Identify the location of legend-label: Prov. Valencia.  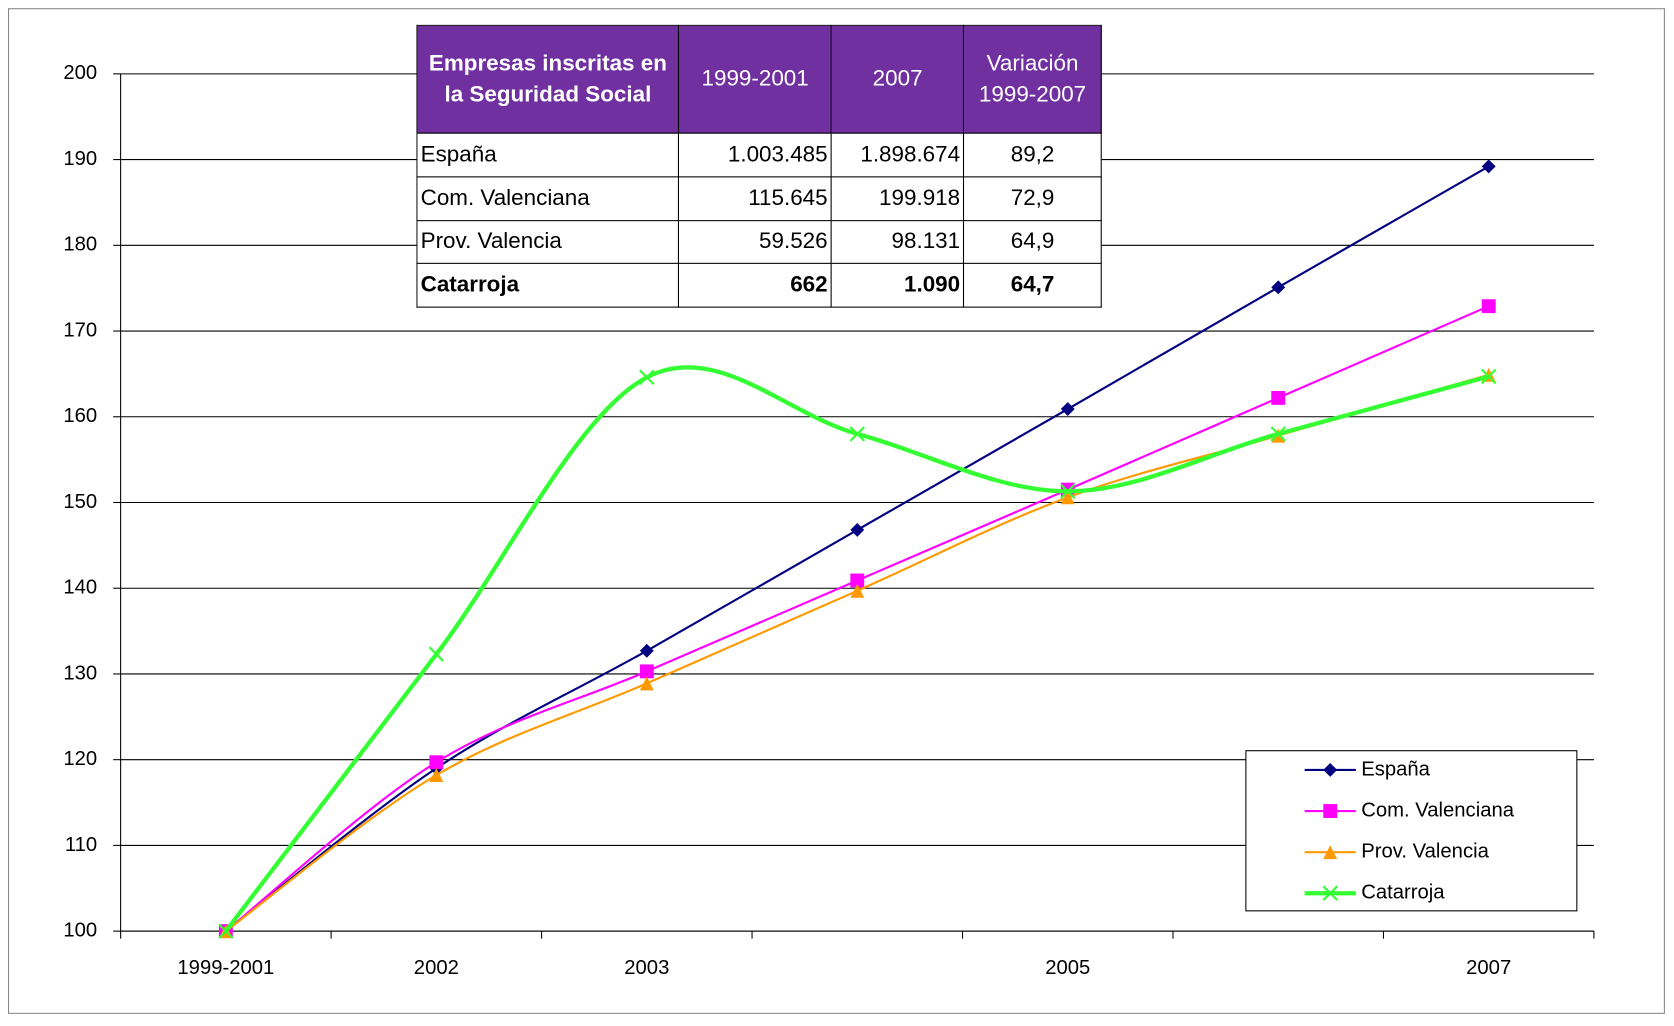
(1425, 851).